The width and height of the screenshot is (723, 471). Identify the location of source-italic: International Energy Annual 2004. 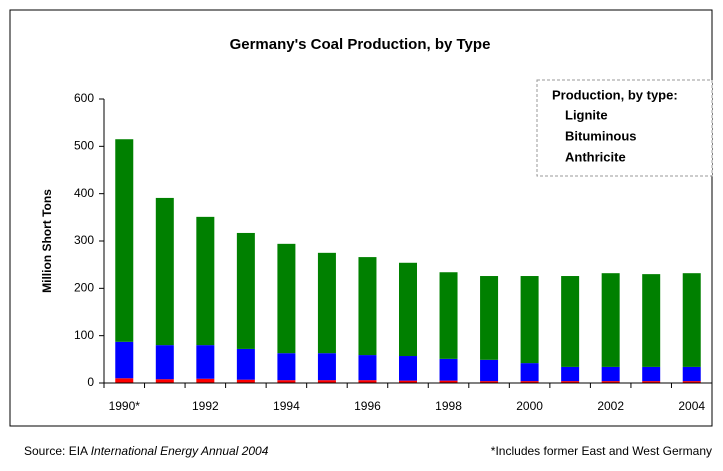
(180, 451).